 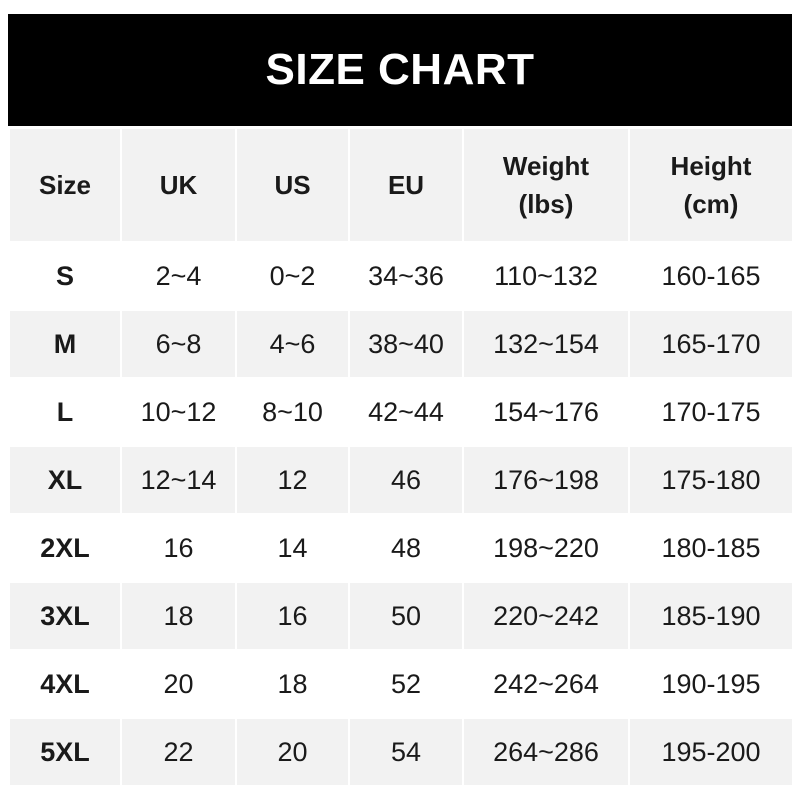 I want to click on cell-uk: 22, so click(x=178, y=752).